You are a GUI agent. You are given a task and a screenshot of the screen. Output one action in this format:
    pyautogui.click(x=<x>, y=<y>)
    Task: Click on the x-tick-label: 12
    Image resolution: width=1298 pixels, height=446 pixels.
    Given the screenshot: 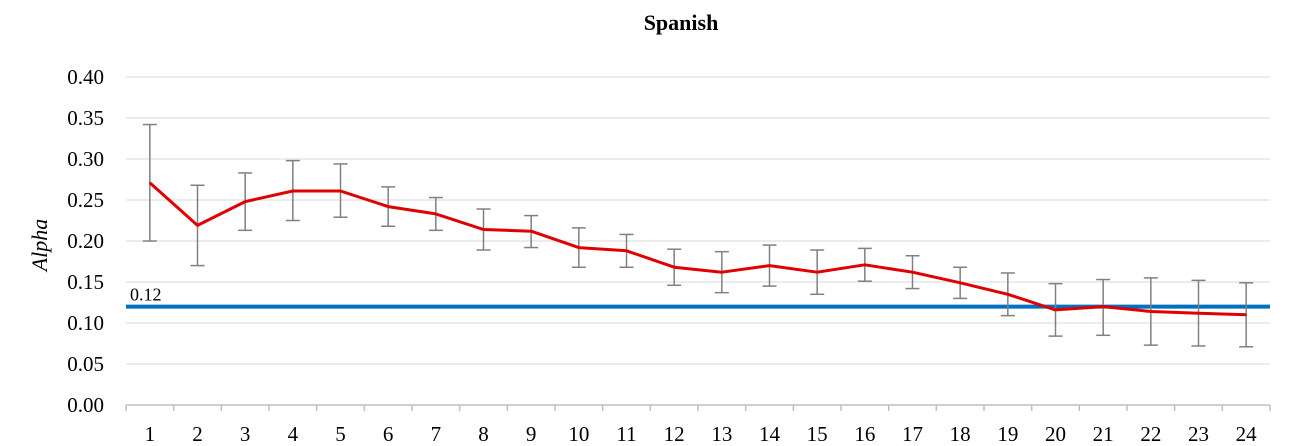 What is the action you would take?
    pyautogui.click(x=674, y=434)
    